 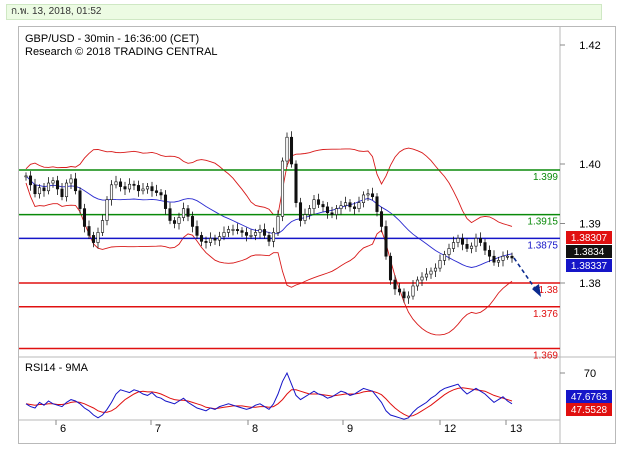 I want to click on x-tick-label: 12, so click(x=450, y=429).